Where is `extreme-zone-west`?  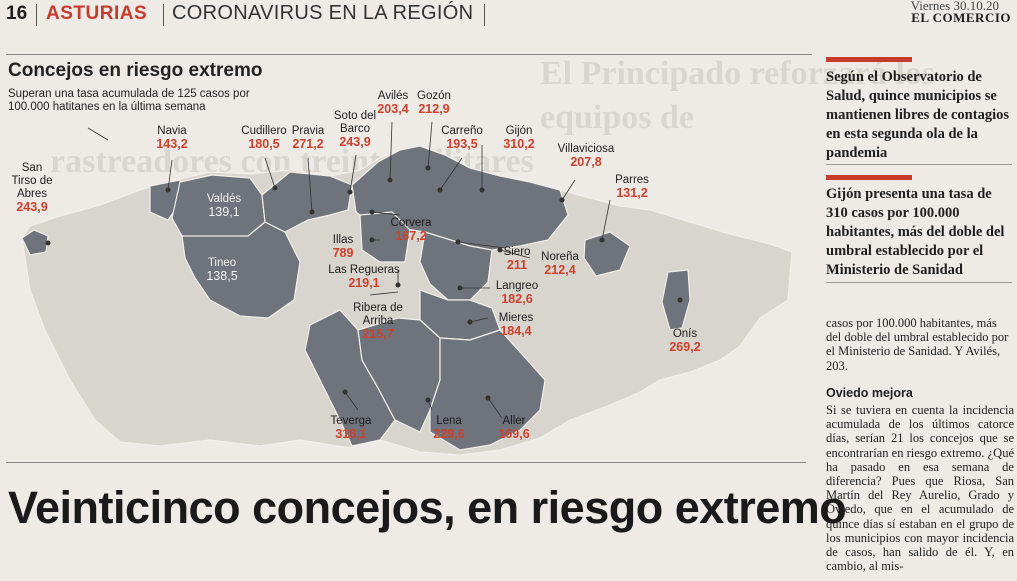 extreme-zone-west is located at coordinates (241, 270).